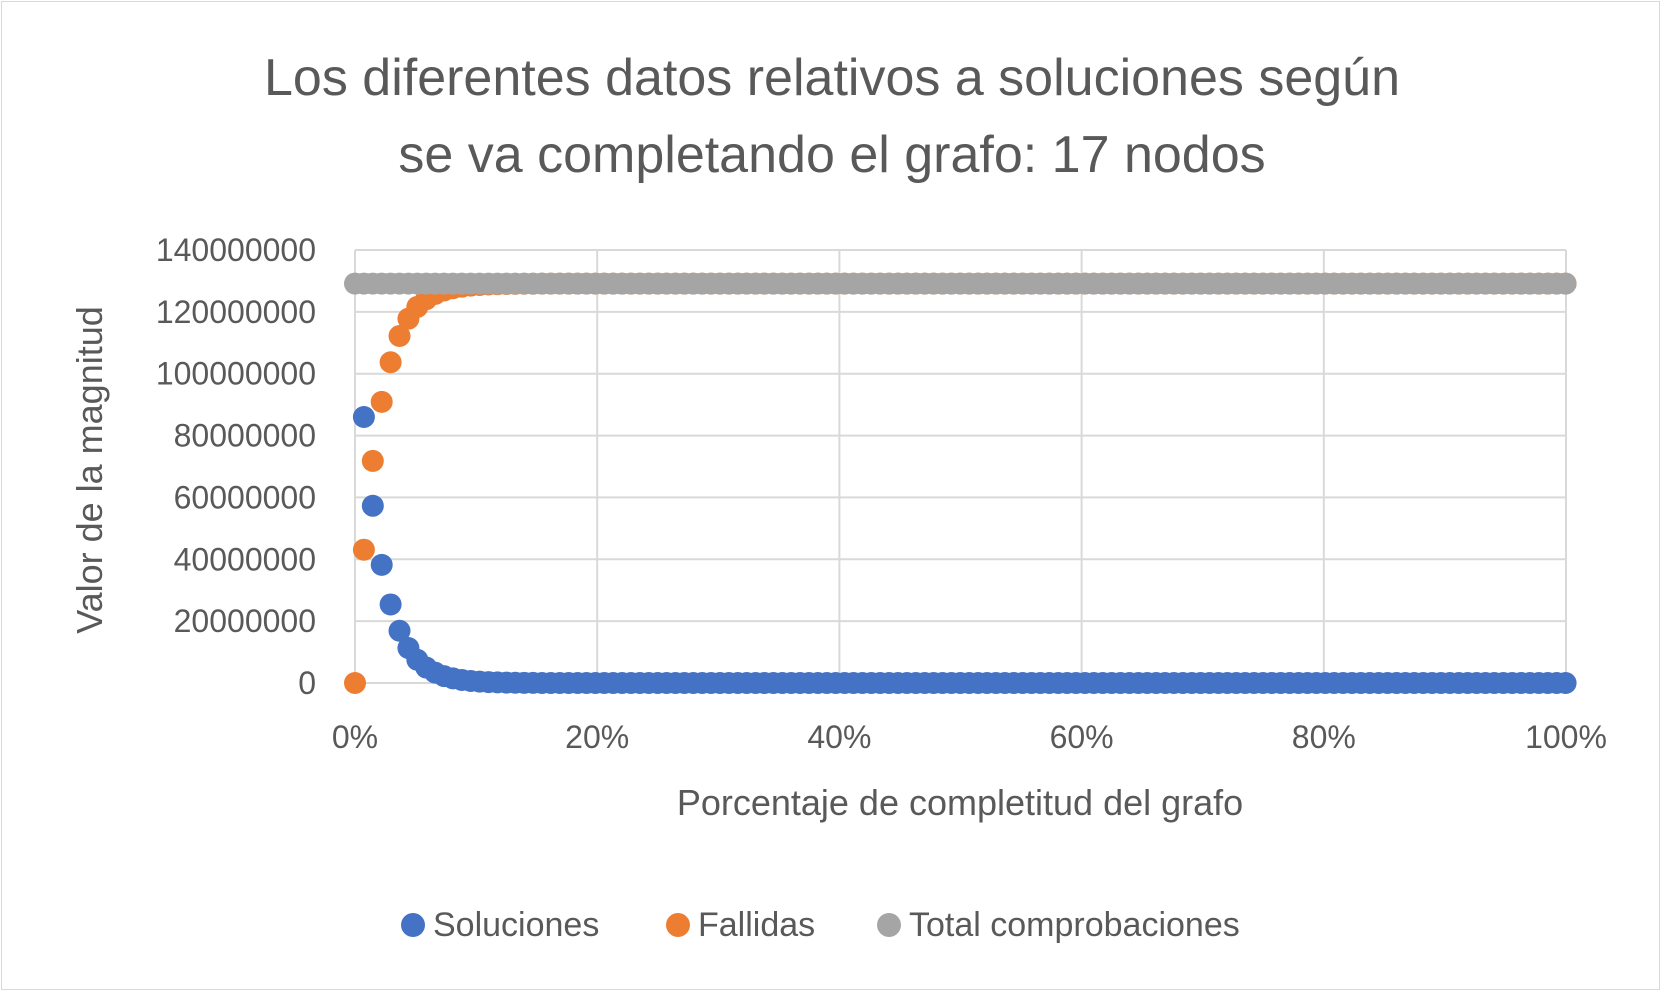  Describe the element at coordinates (820, 925) in the screenshot. I see `legend: Soluciones Fallidas Total comprobaciones` at that location.